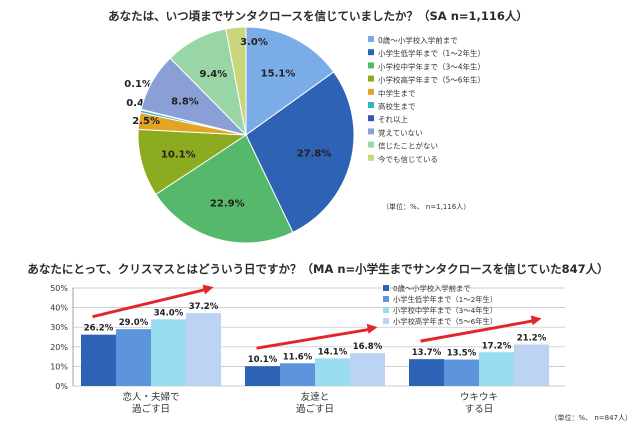  What do you see at coordinates (462, 354) in the screenshot?
I see `bar-value-label: 13.5%` at bounding box center [462, 354].